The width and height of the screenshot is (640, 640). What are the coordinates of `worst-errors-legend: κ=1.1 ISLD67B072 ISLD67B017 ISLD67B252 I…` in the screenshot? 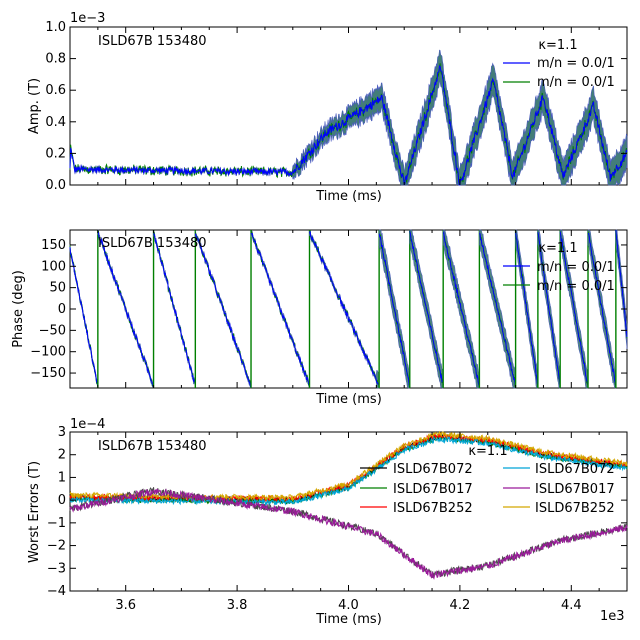 It's located at (487, 480).